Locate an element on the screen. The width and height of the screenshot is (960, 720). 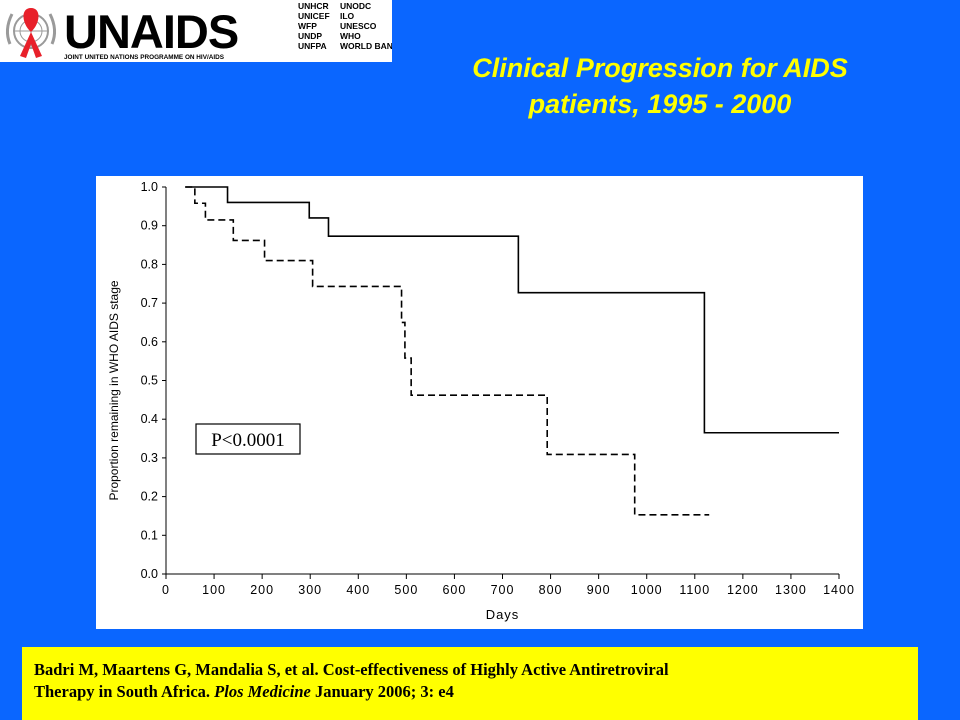
y-tick-label: 1.0 is located at coordinates (149, 187).